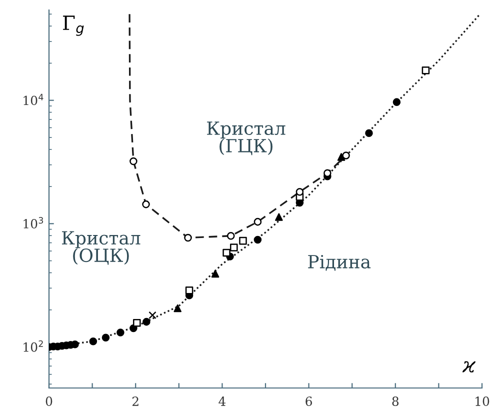 This screenshot has width=496, height=416. What do you see at coordinates (73, 26) in the screenshot?
I see `y-axis-title: Γ$_{g}$` at bounding box center [73, 26].